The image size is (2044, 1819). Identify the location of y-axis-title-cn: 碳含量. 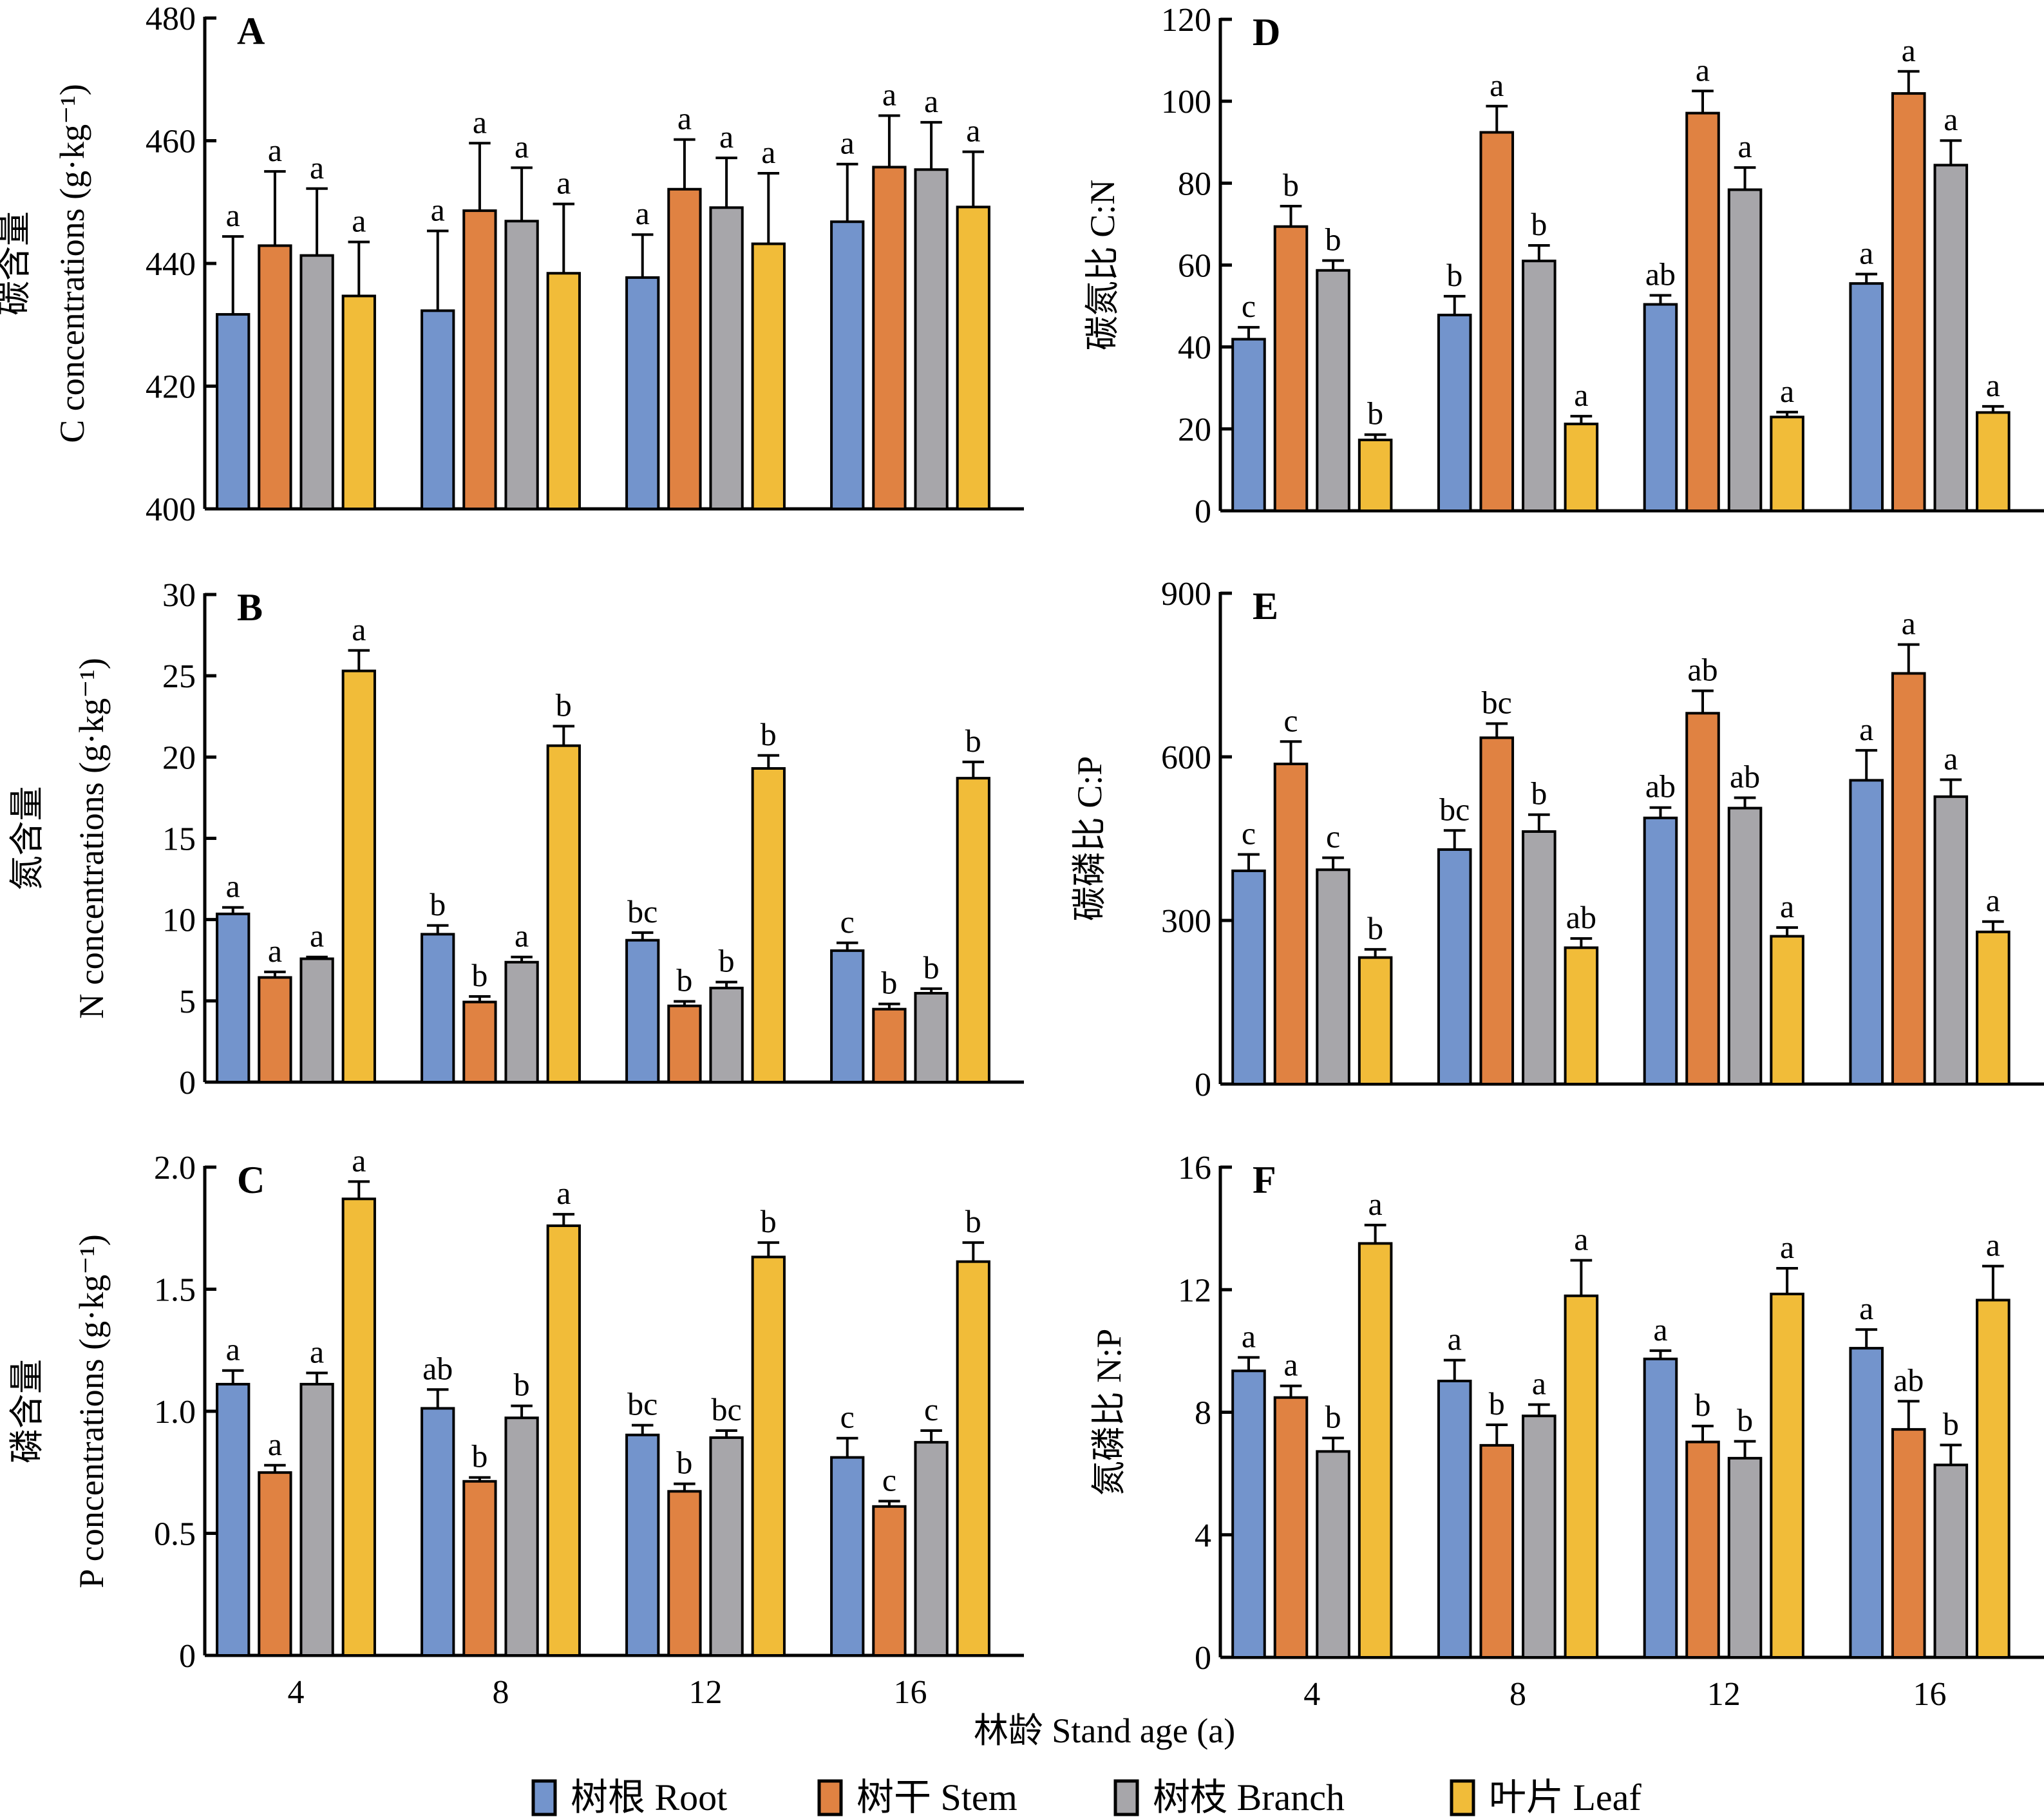
(16, 263).